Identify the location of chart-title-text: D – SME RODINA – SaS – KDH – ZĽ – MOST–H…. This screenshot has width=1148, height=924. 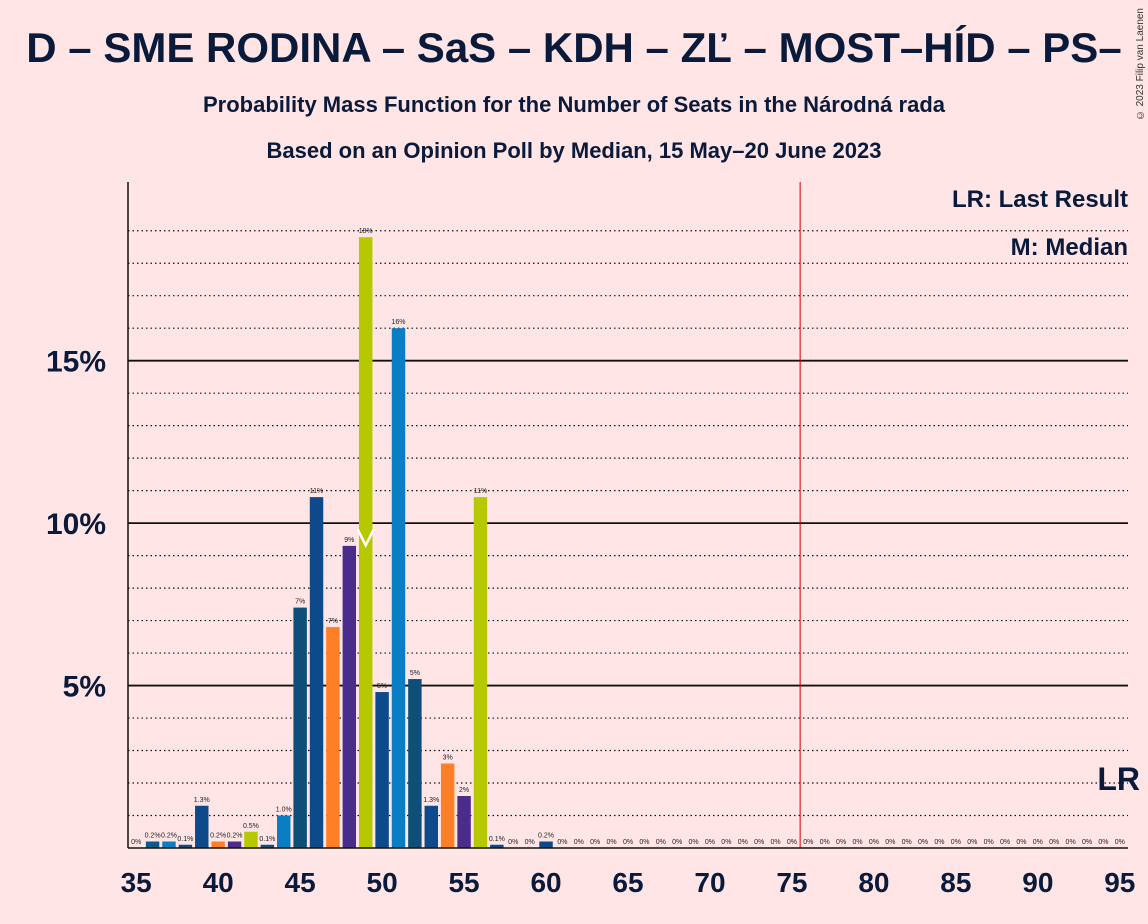
(574, 47).